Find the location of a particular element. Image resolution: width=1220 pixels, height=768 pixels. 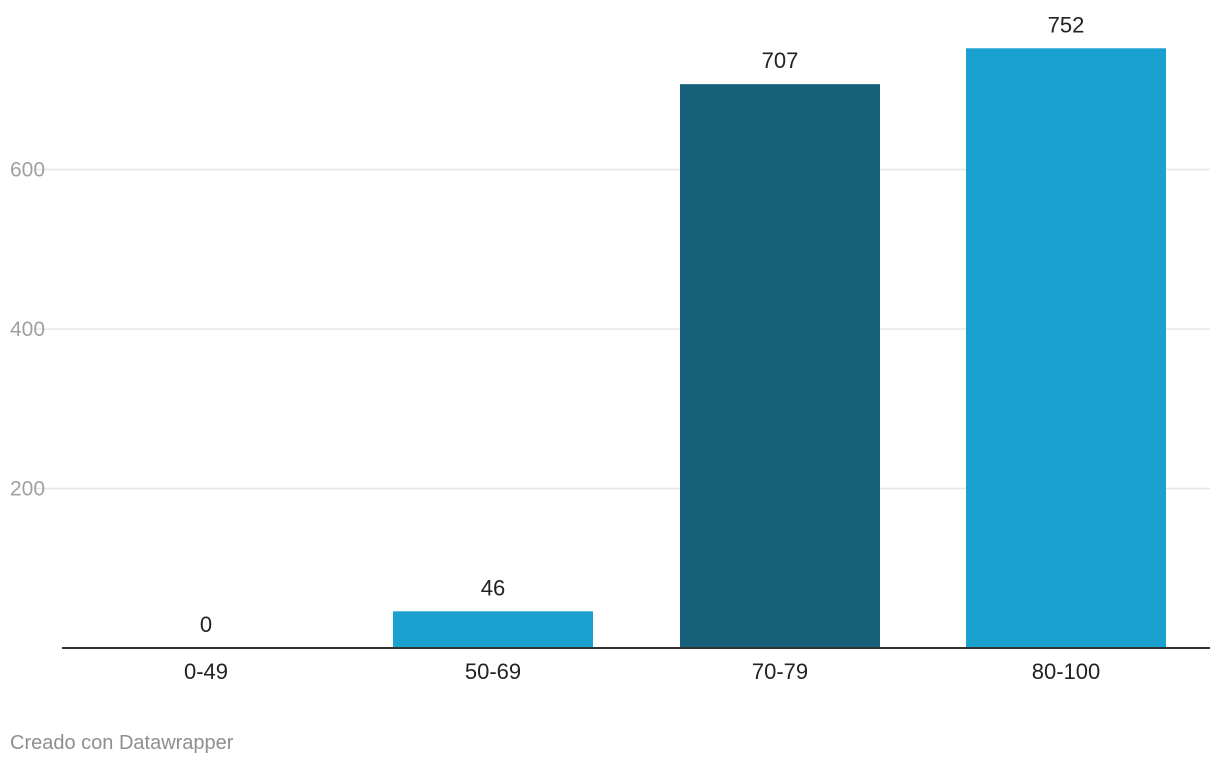

y-tick-label: 400 is located at coordinates (27, 329).